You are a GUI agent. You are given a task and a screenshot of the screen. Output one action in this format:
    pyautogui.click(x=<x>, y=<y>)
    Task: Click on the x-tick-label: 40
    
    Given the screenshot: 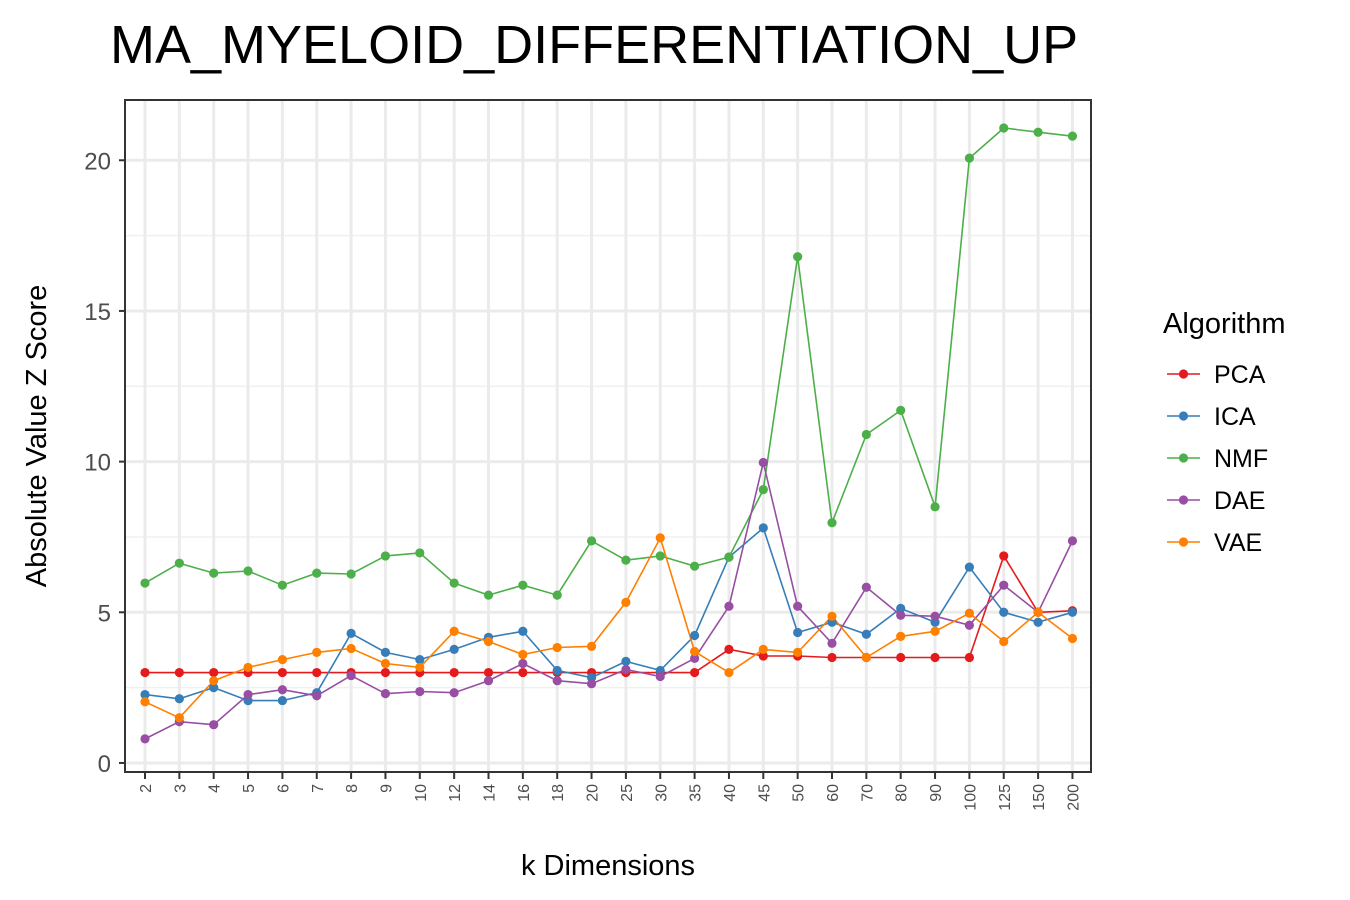 What is the action you would take?
    pyautogui.click(x=730, y=793)
    